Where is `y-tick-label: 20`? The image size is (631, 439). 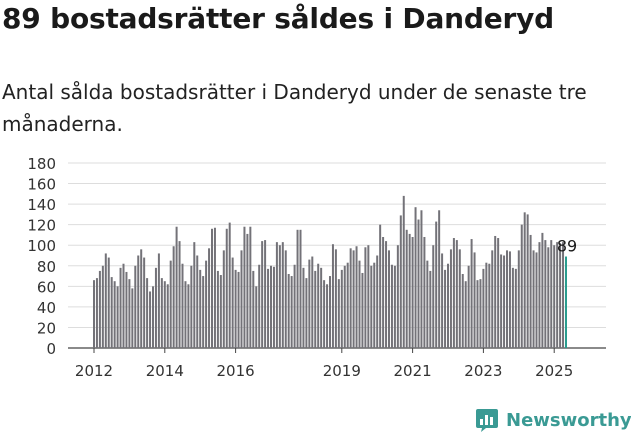
y-tick-label: 20 is located at coordinates (46, 328).